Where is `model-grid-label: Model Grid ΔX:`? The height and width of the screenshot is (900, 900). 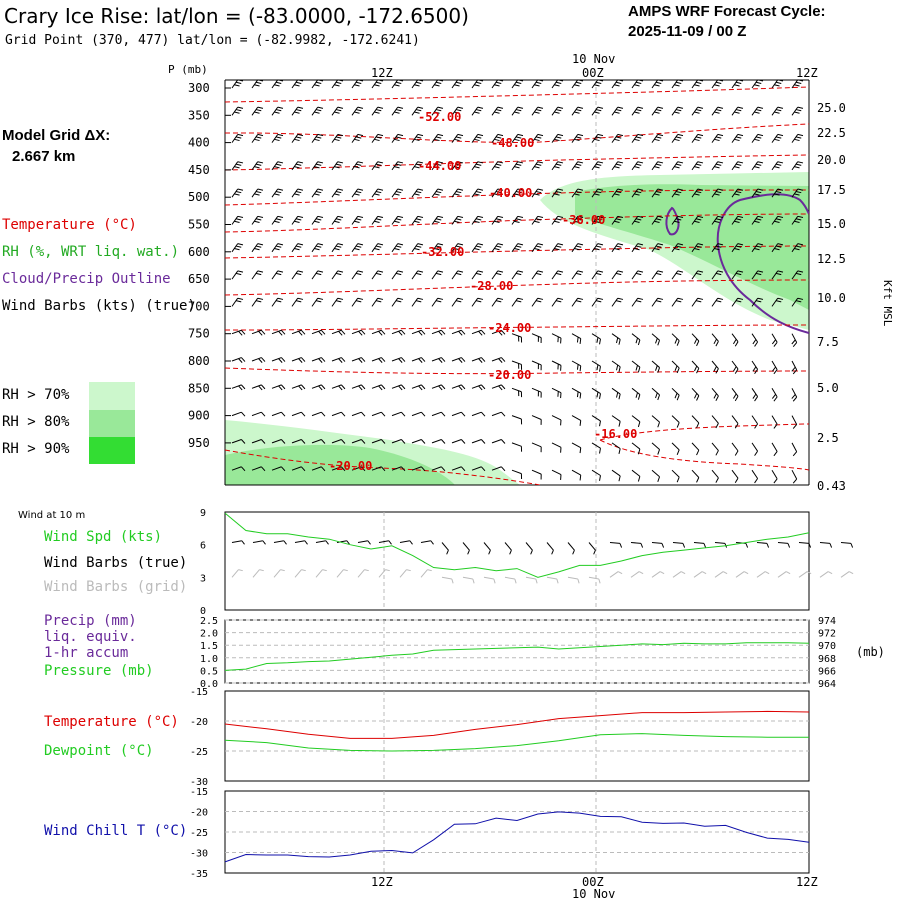
model-grid-label: Model Grid ΔX: is located at coordinates (56, 135).